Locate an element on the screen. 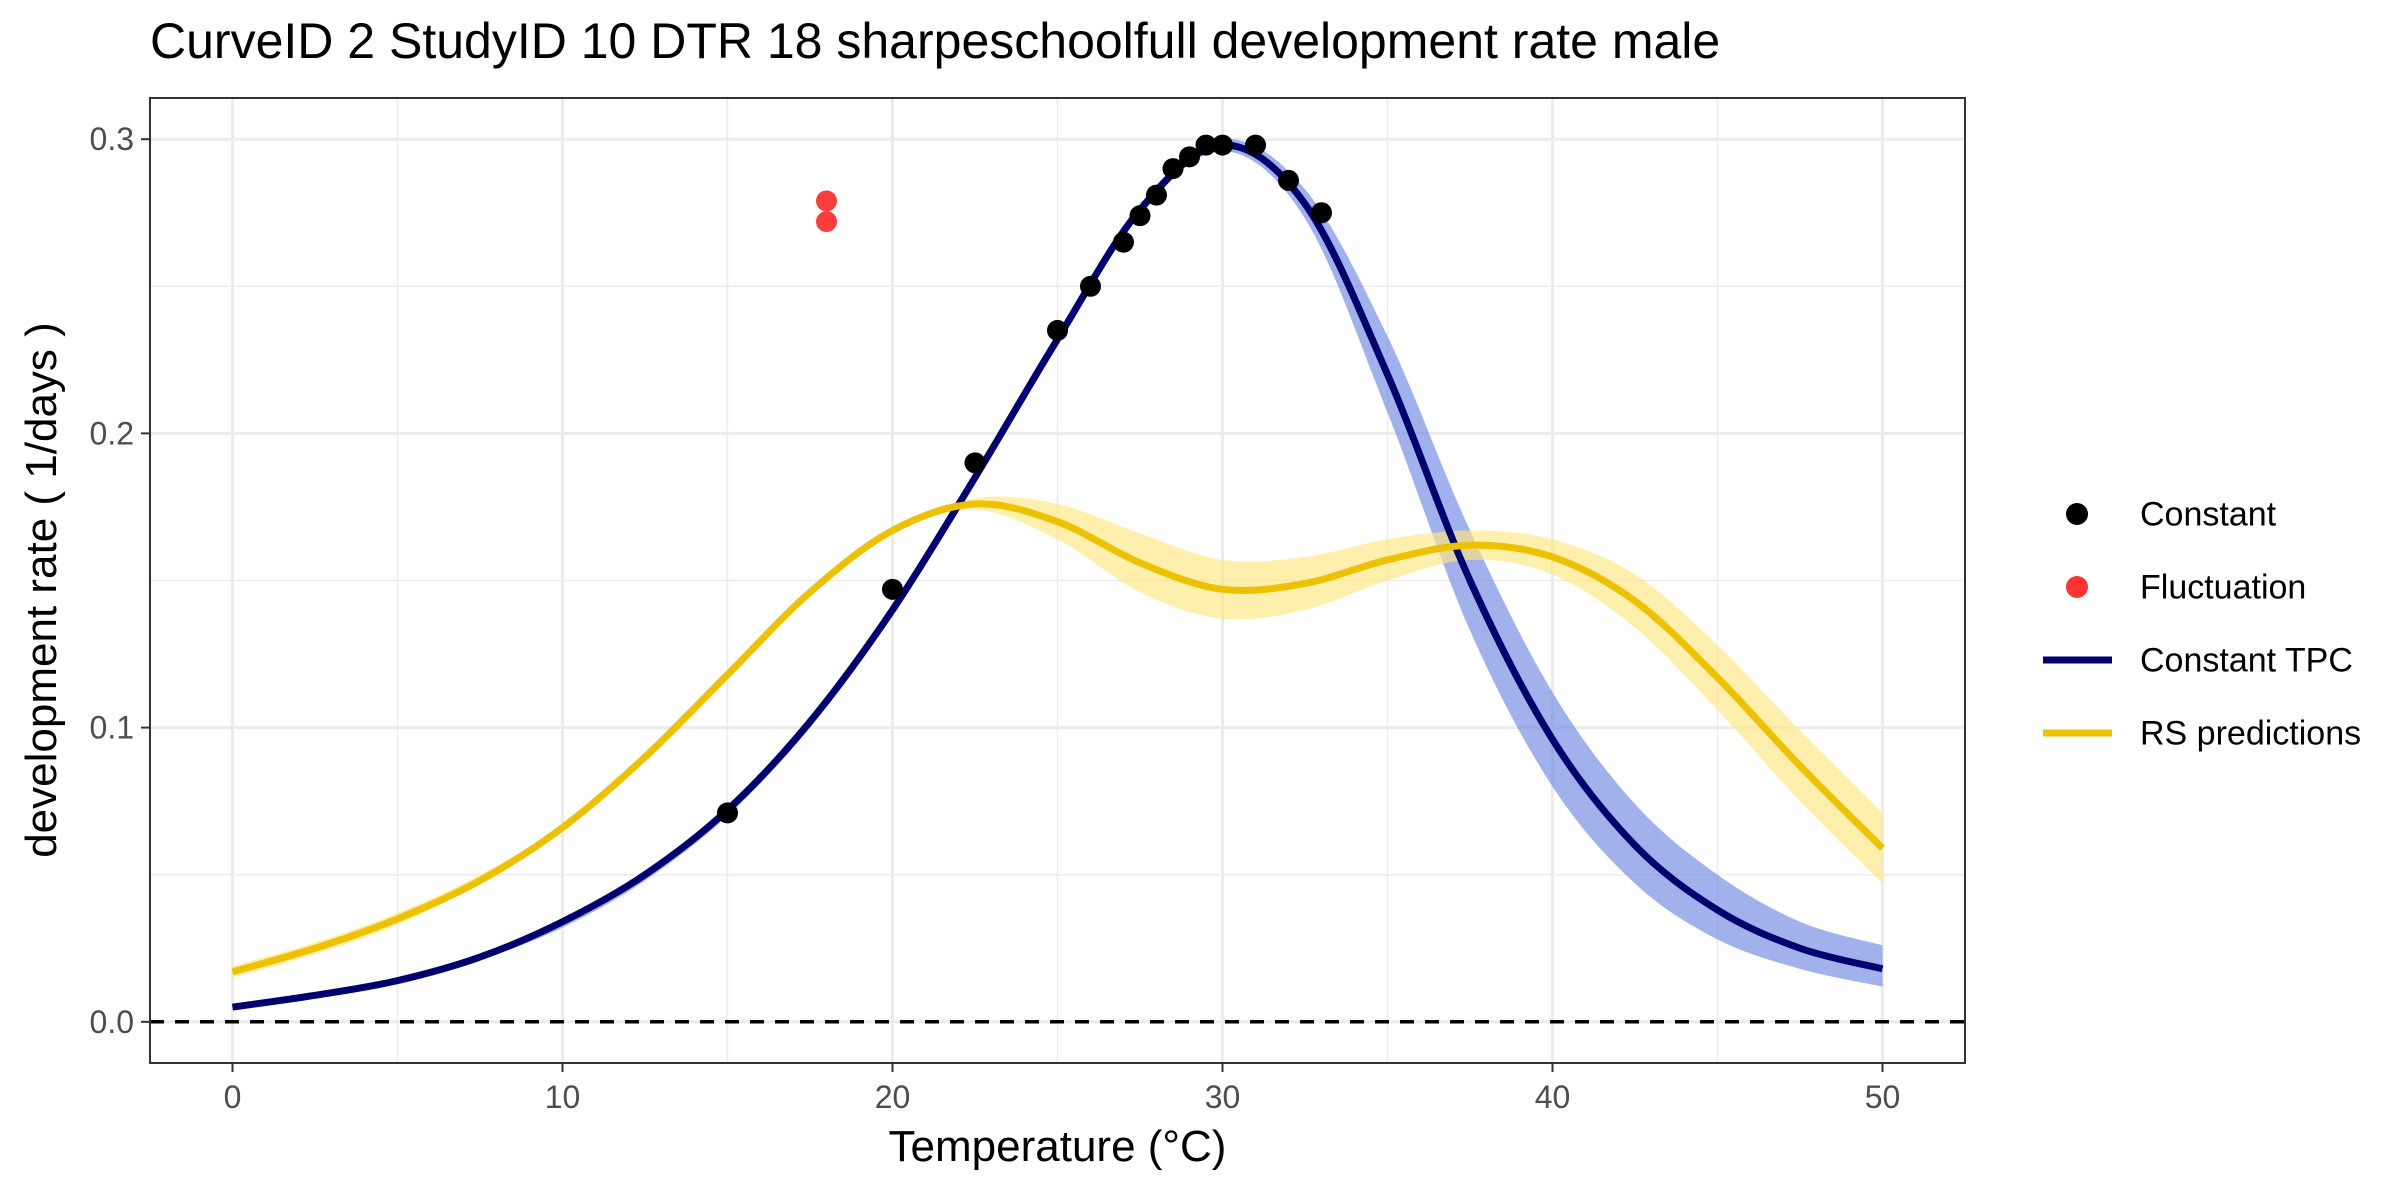  legend-item-constant-tpc: Constant TPC is located at coordinates (2215, 660).